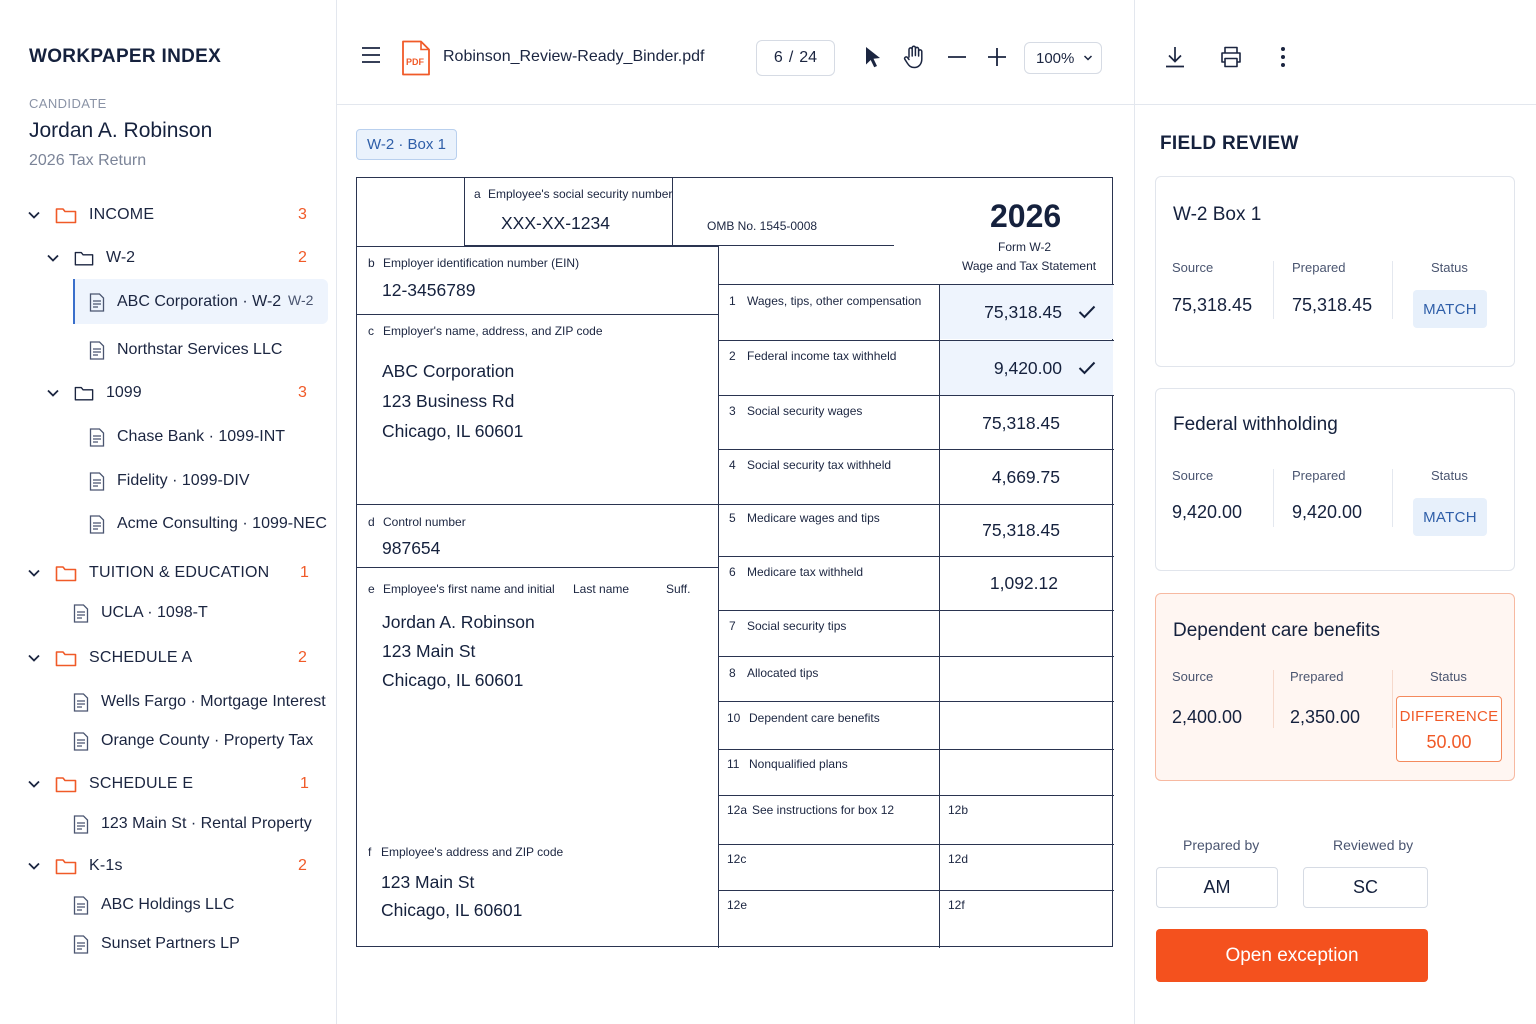 The height and width of the screenshot is (1024, 1536). What do you see at coordinates (732, 465) in the screenshot?
I see `w2-box-number: 4` at bounding box center [732, 465].